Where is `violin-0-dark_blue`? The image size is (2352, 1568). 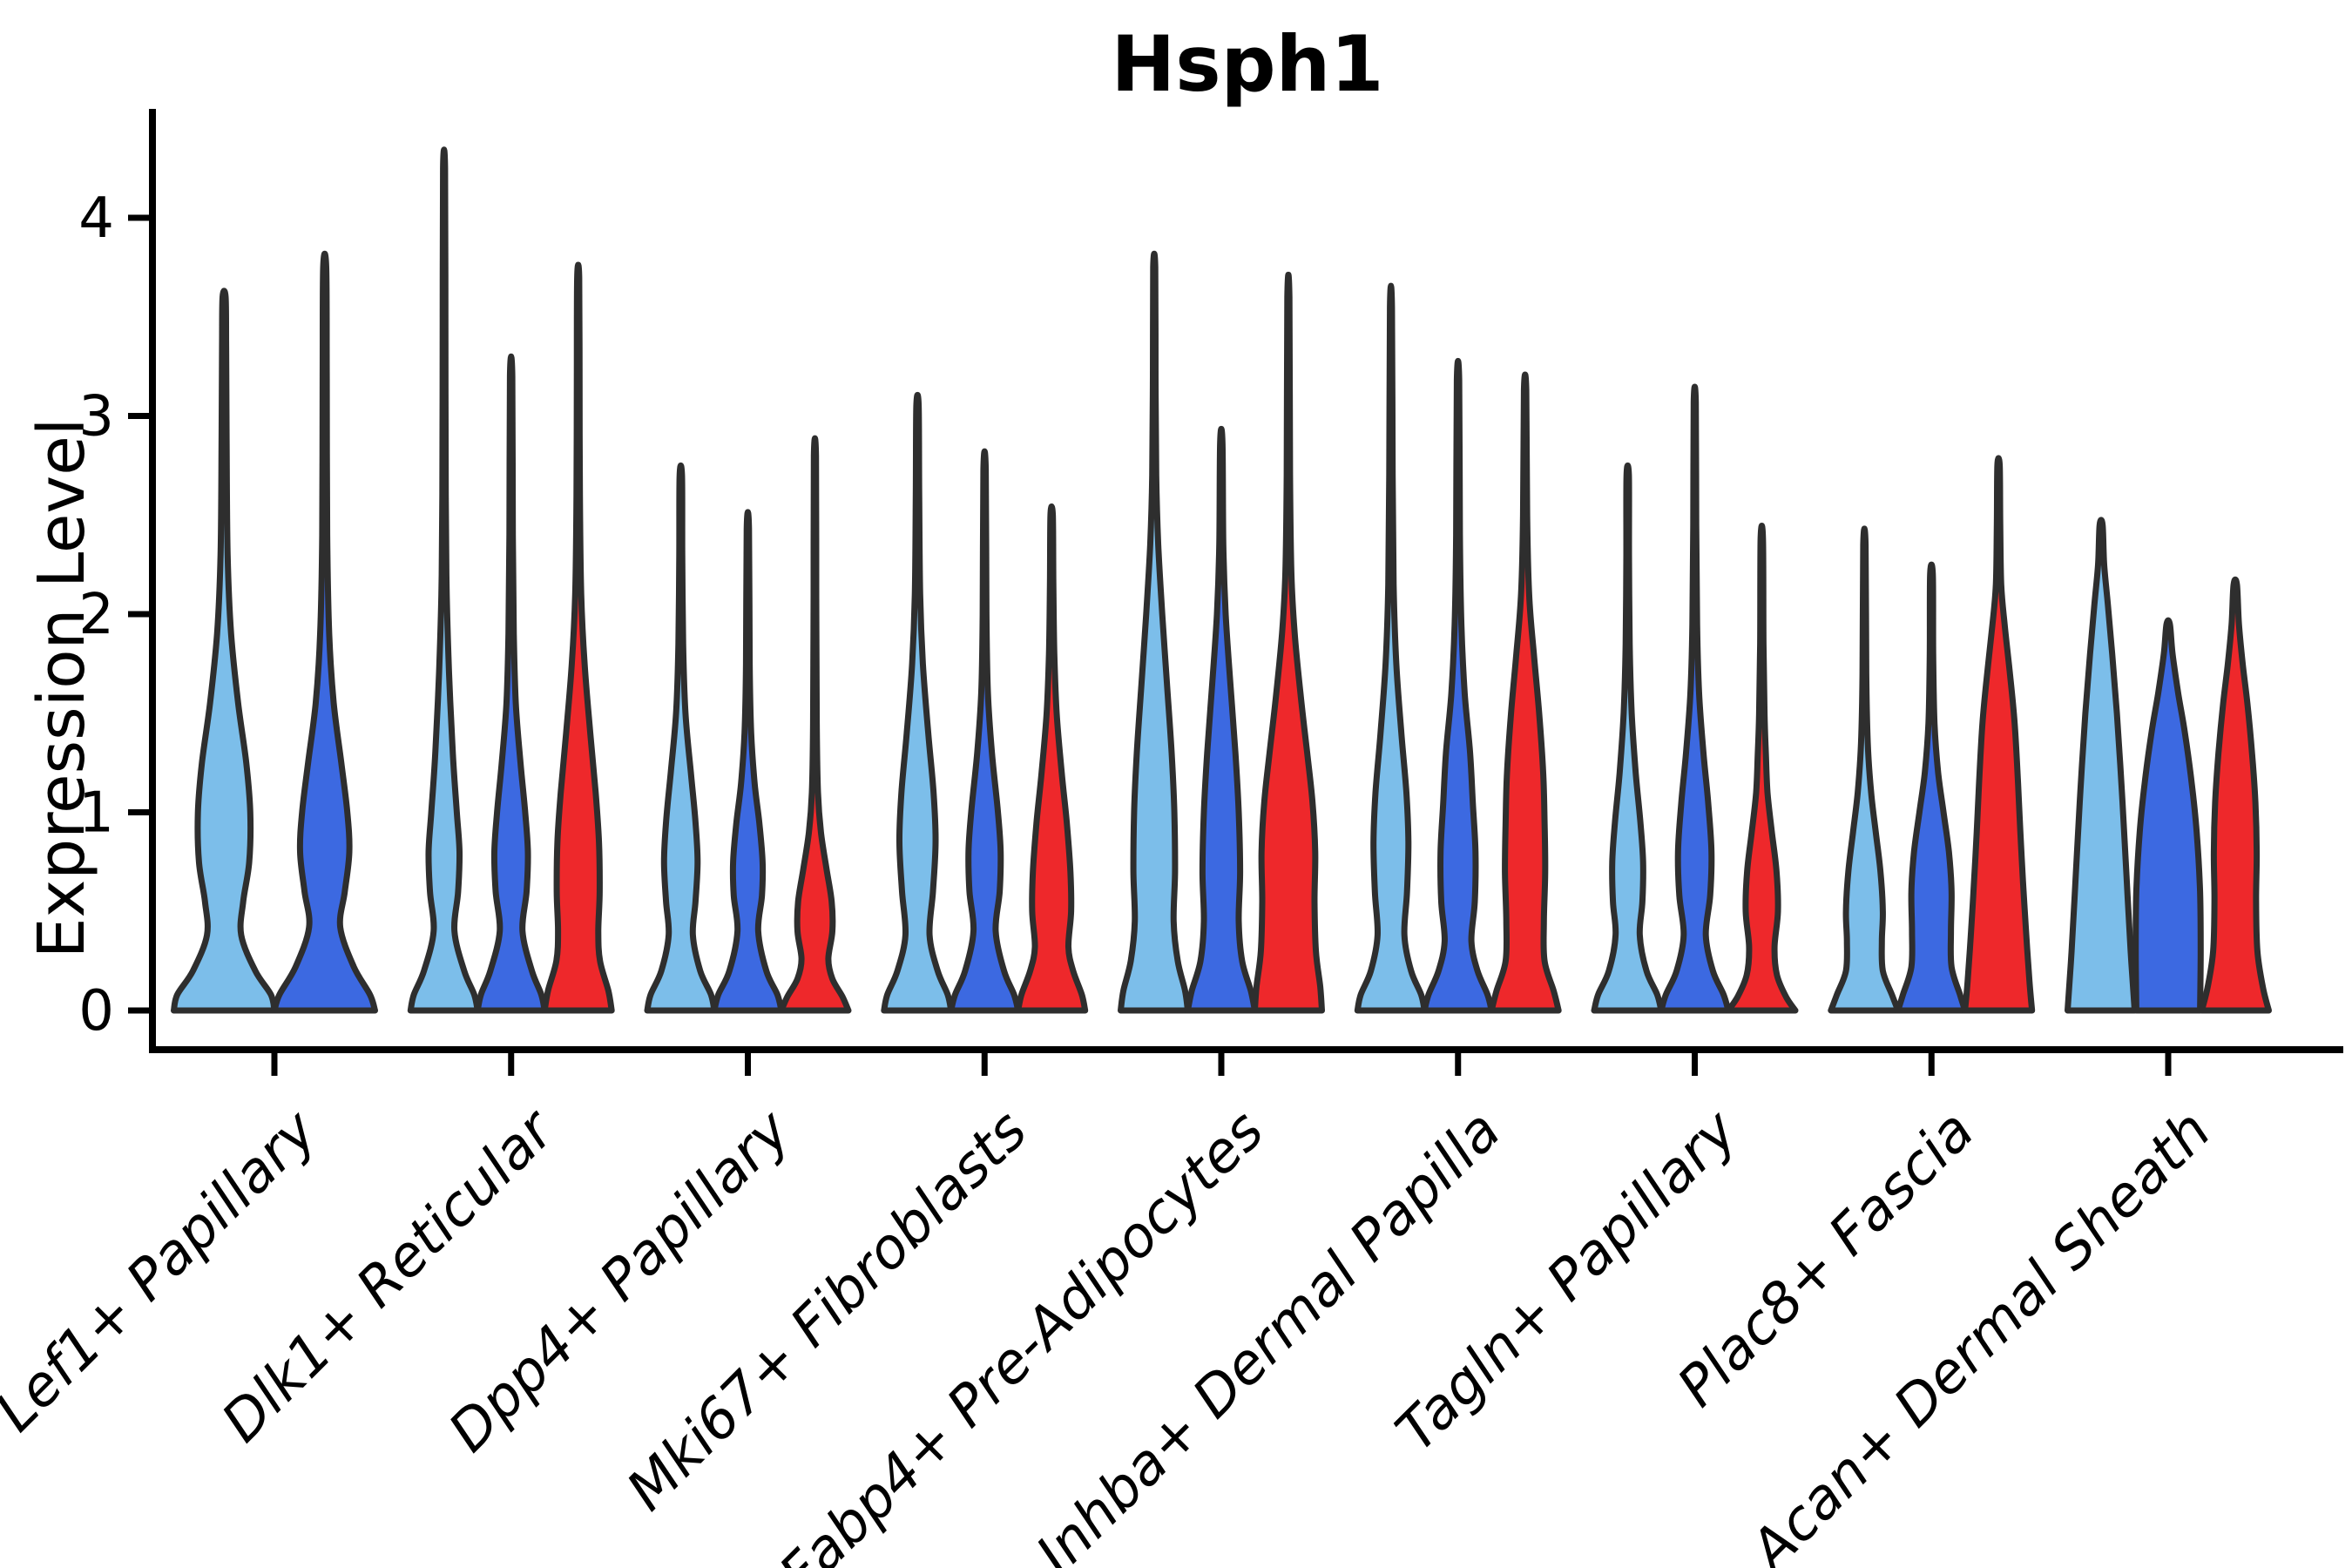
violin-0-dark_blue is located at coordinates (324, 632).